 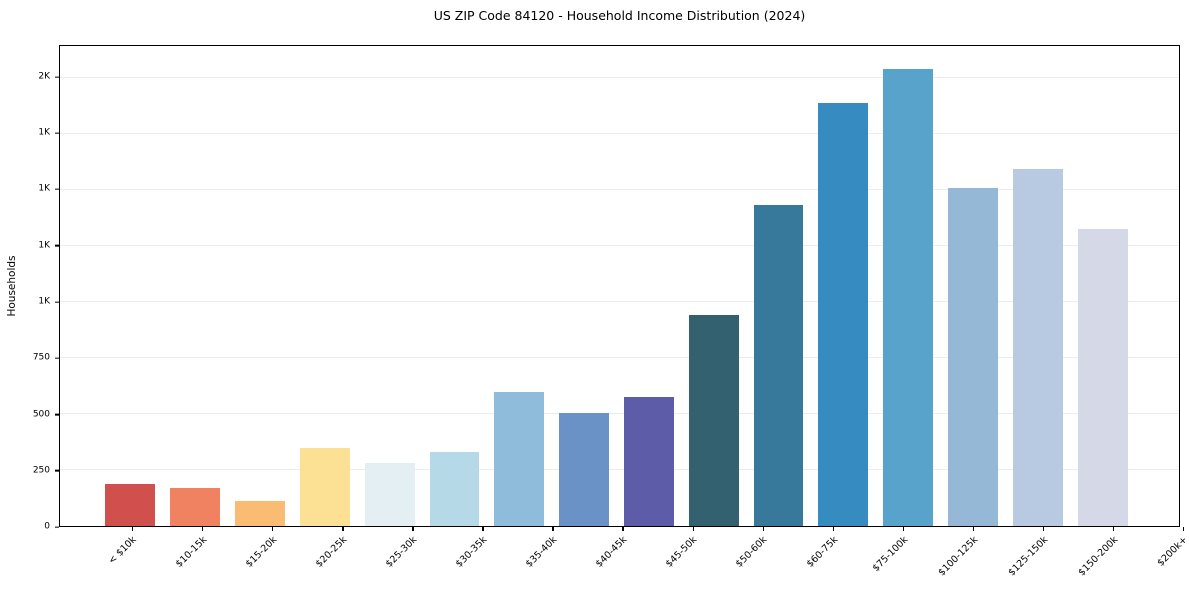 I want to click on y-axis-ticks: 0 250 500 750 1K 1K 1K 1K 2K, so click(x=29, y=288).